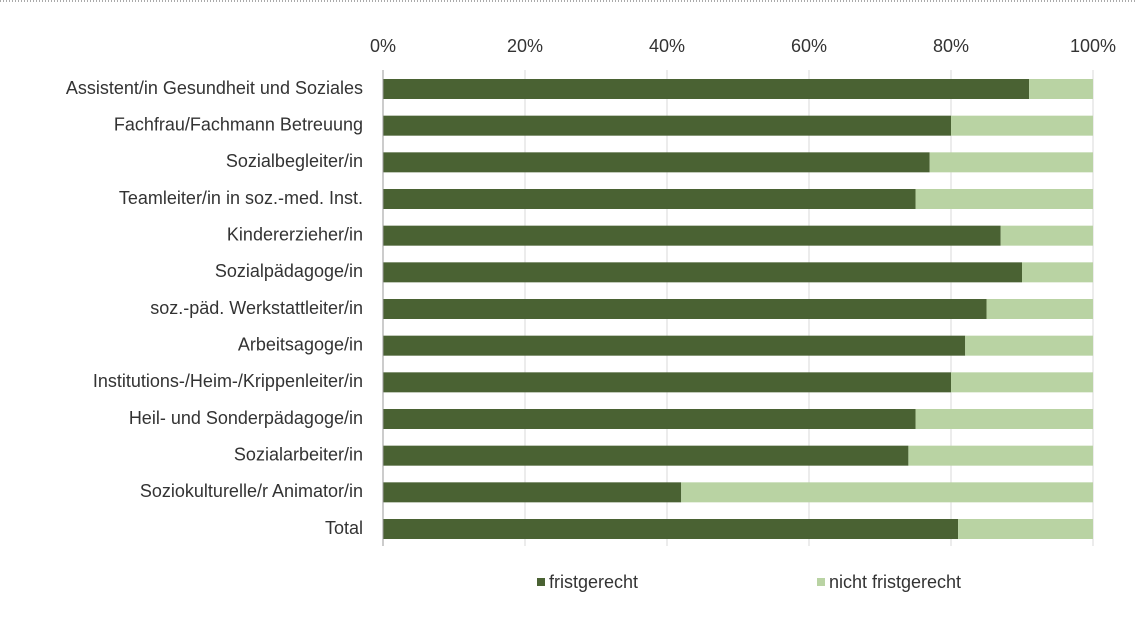 The width and height of the screenshot is (1136, 621). I want to click on y-tick-label: Arbeitsagoge/in, so click(300, 344).